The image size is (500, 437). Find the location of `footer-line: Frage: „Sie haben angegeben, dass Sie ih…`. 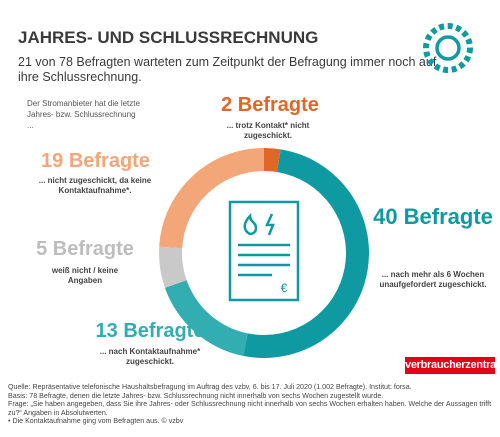

footer-line: Frage: „Sie haben angegeben, dass Sie ih… is located at coordinates (250, 408).